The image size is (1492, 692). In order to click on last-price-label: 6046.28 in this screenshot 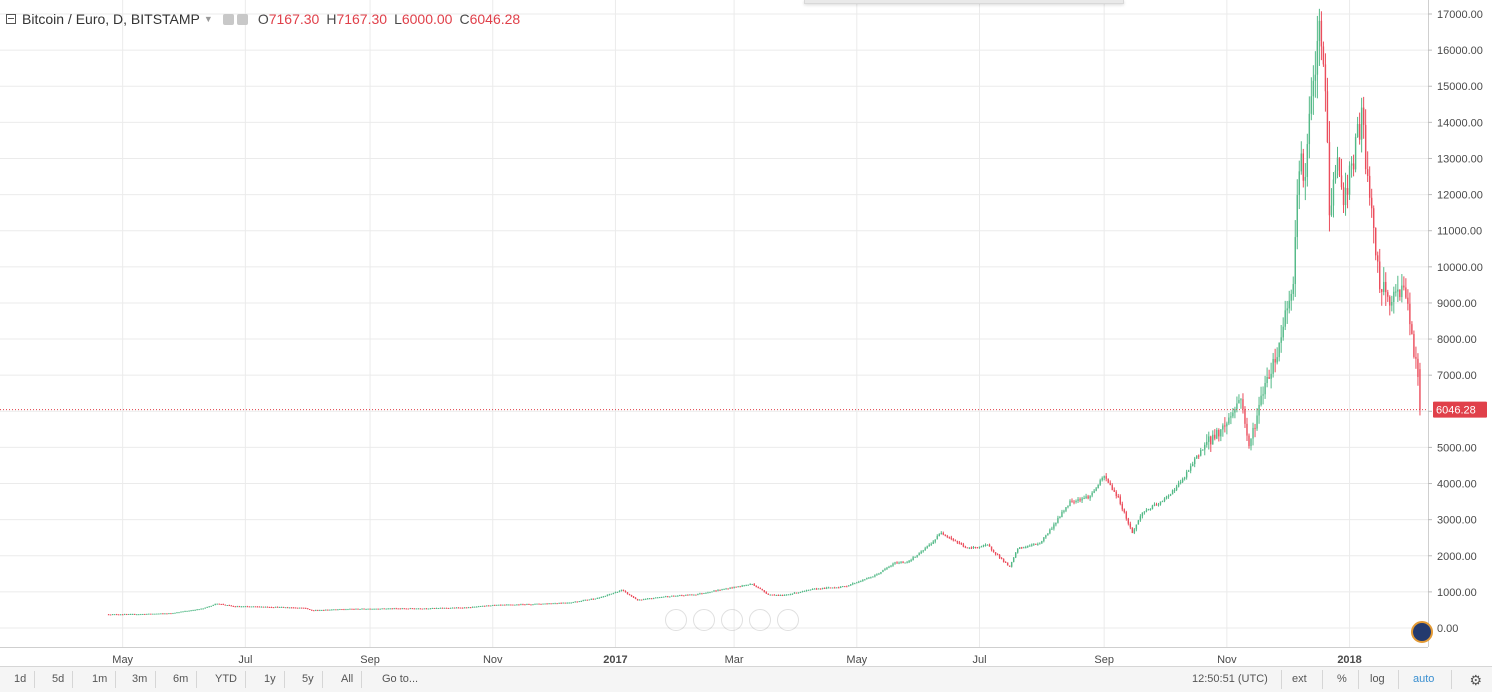, I will do `click(1456, 411)`.